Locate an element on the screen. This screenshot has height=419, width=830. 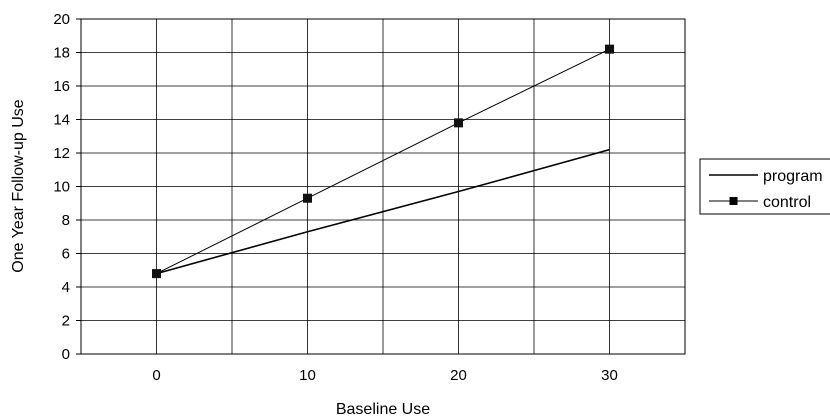
y-axis-title: One Year Follow-up Use is located at coordinates (18, 186).